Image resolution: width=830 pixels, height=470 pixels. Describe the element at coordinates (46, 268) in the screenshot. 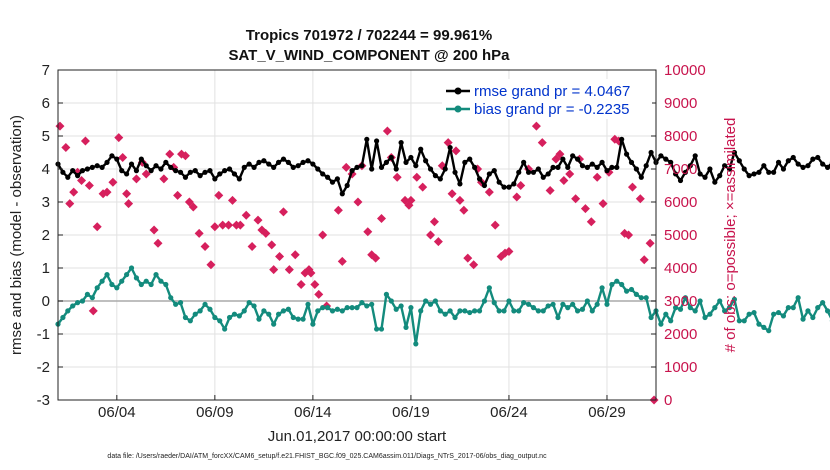

I see `y-tick-label: 1` at that location.